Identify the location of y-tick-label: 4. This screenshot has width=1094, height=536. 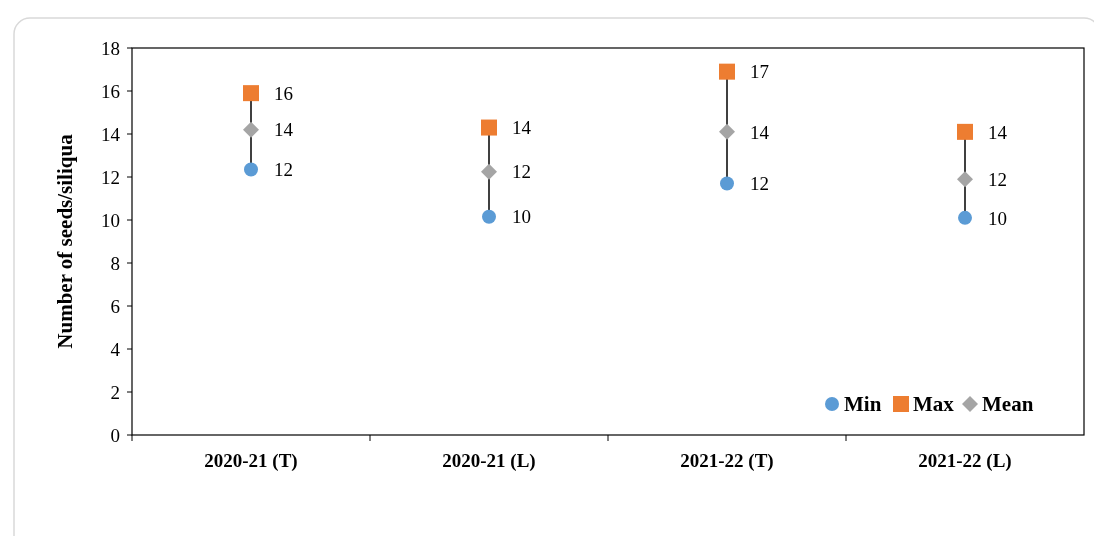
(115, 349).